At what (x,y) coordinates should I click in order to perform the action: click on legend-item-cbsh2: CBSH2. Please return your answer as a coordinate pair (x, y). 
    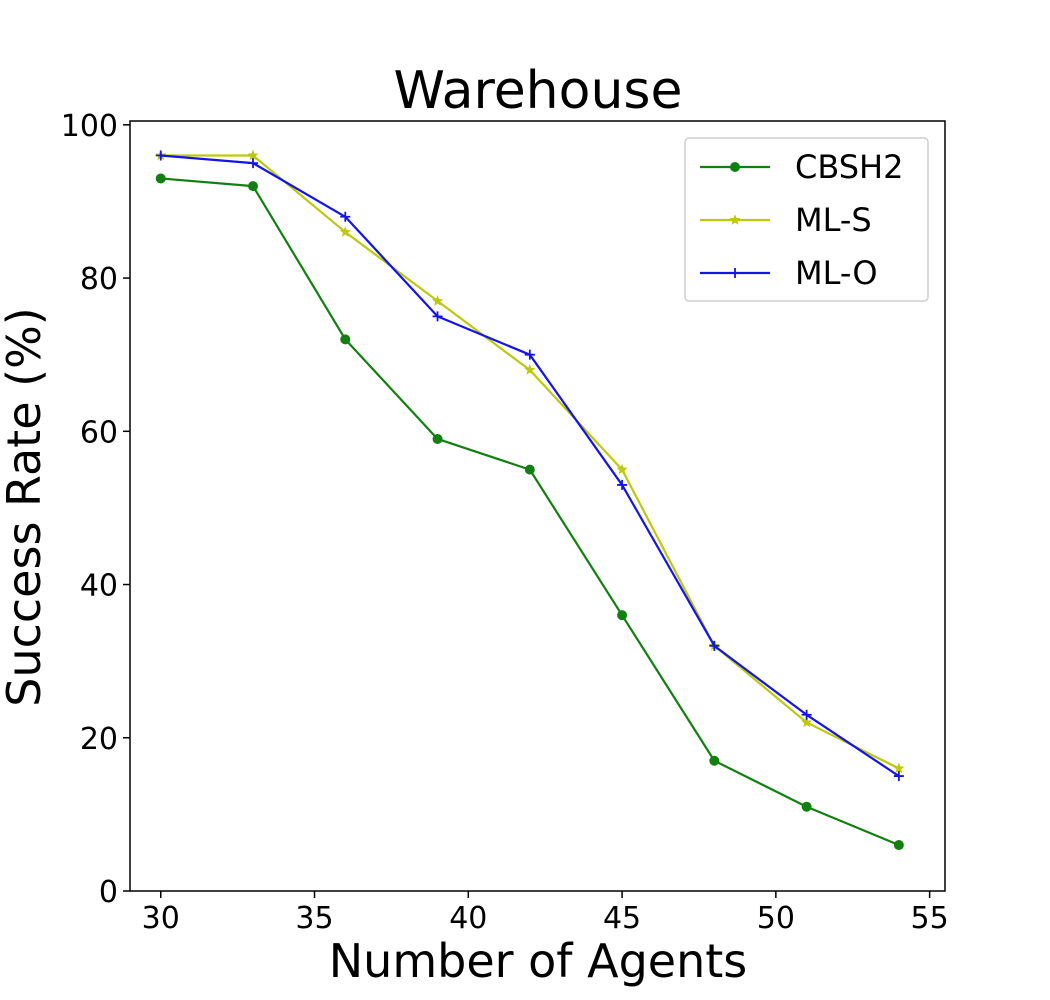
    Looking at the image, I should click on (801, 167).